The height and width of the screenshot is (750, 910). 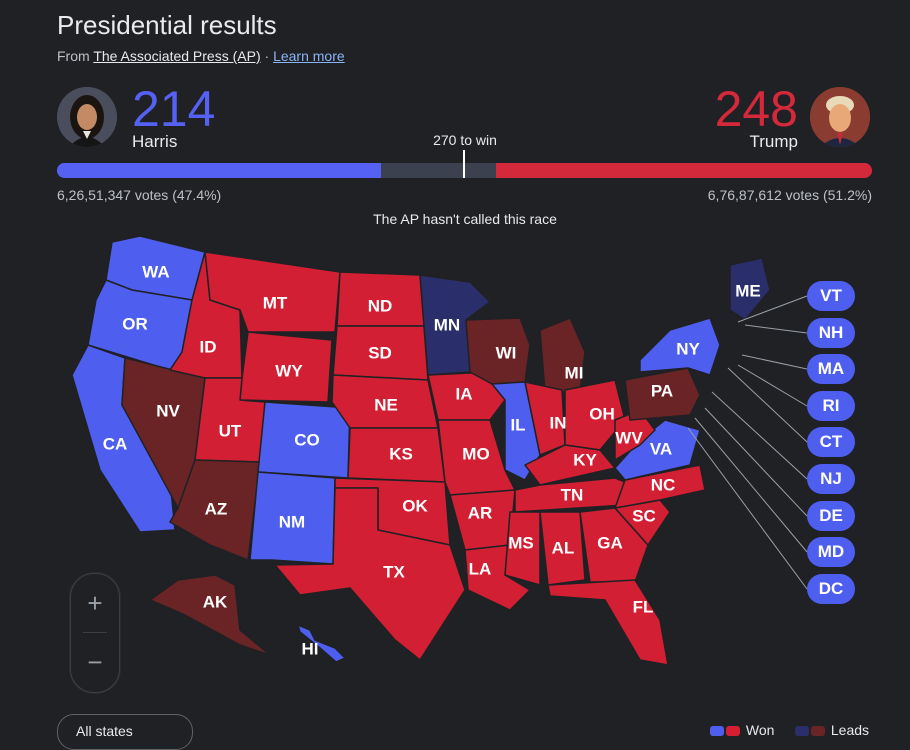 What do you see at coordinates (310, 648) in the screenshot?
I see `state-label-hi: HI` at bounding box center [310, 648].